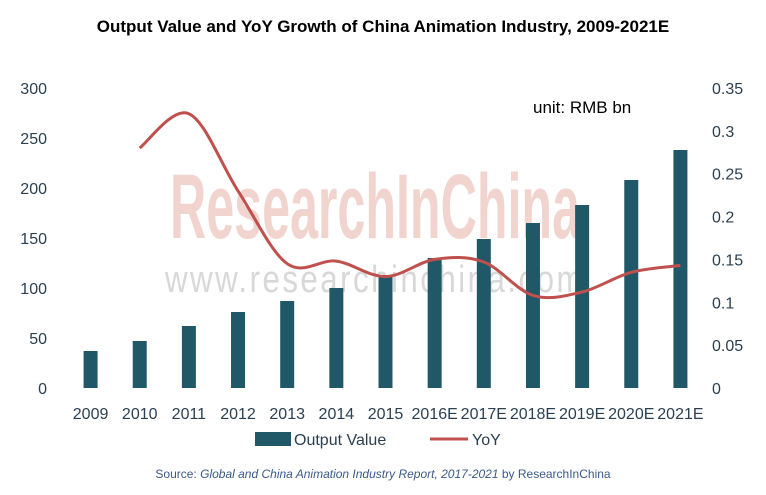 The width and height of the screenshot is (766, 495). Describe the element at coordinates (33, 139) in the screenshot. I see `left-tick-label: 250` at that location.